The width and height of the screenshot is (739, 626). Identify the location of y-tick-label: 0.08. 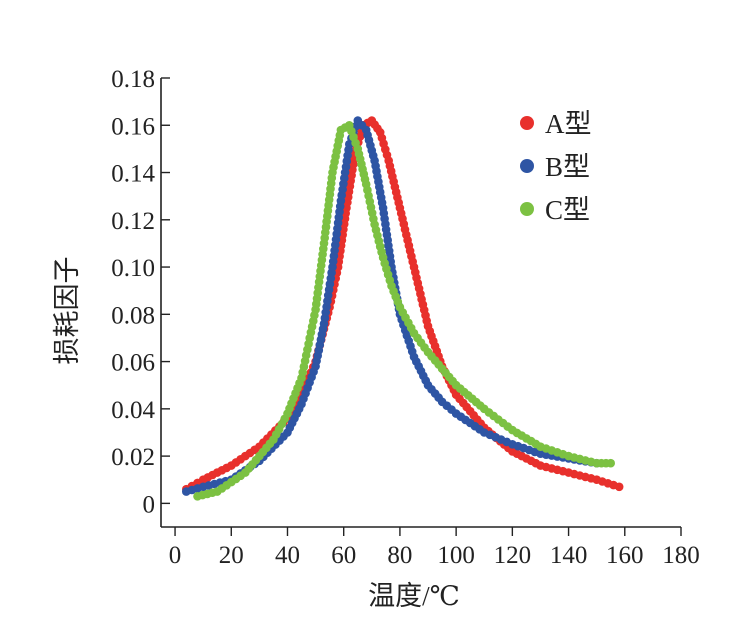
(133, 315).